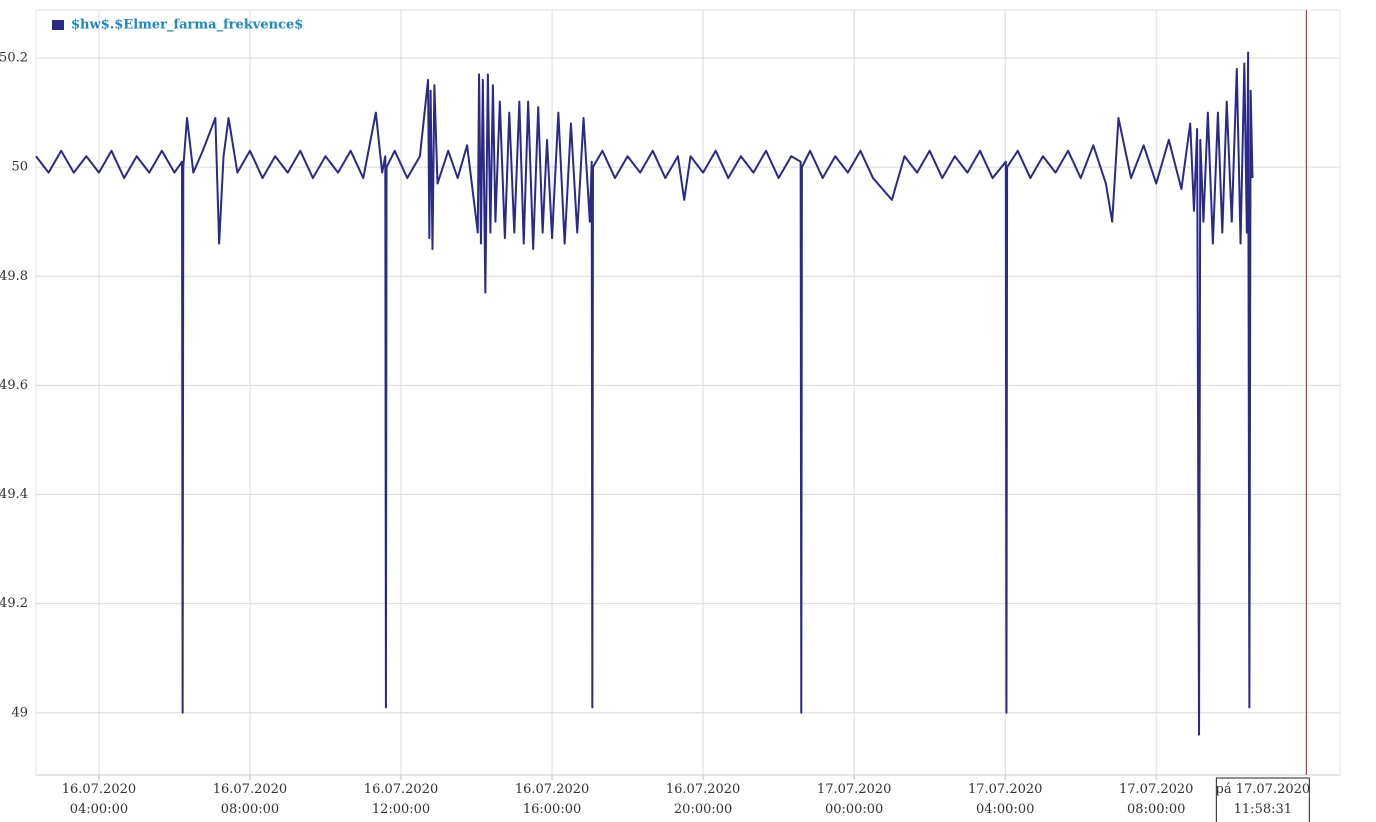  I want to click on x-tick-label: 16.07.2020 08:00:00, so click(250, 799).